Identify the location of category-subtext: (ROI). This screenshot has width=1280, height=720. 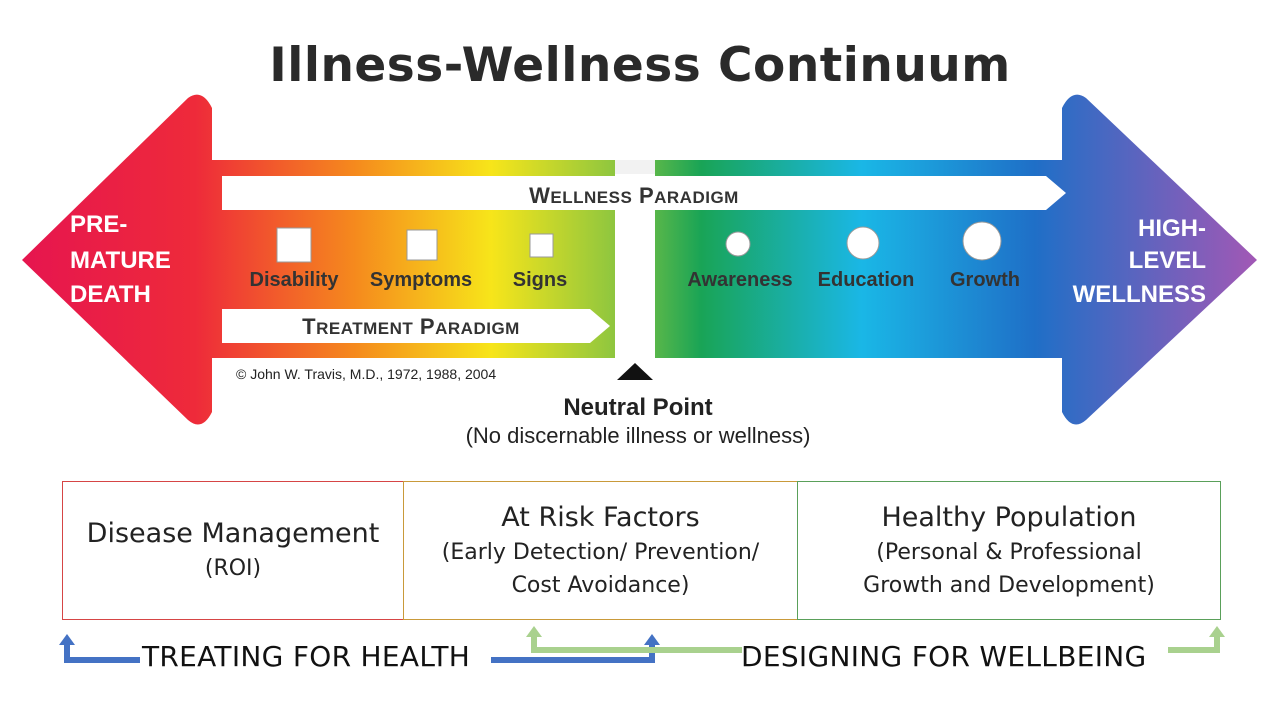
(233, 568).